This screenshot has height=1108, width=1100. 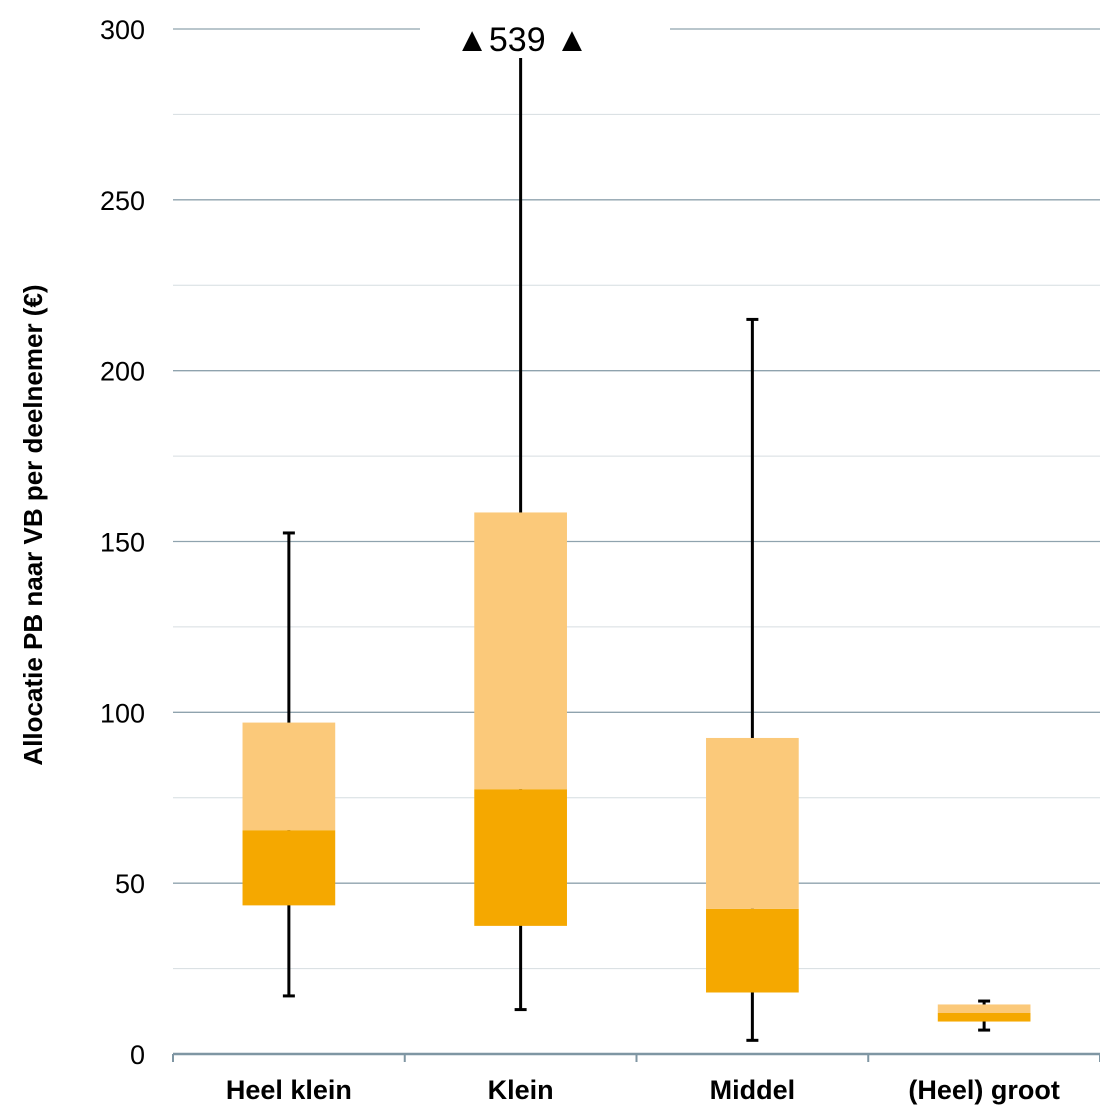 I want to click on outlier-annotation: ▲539 ▲, so click(x=521, y=40).